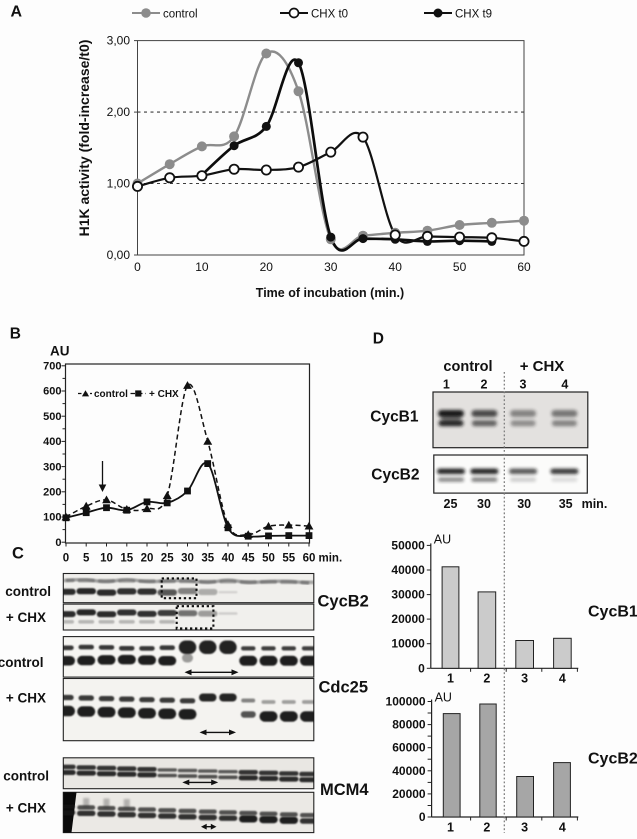  I want to click on svg-text: 0,00, so click(119, 255).